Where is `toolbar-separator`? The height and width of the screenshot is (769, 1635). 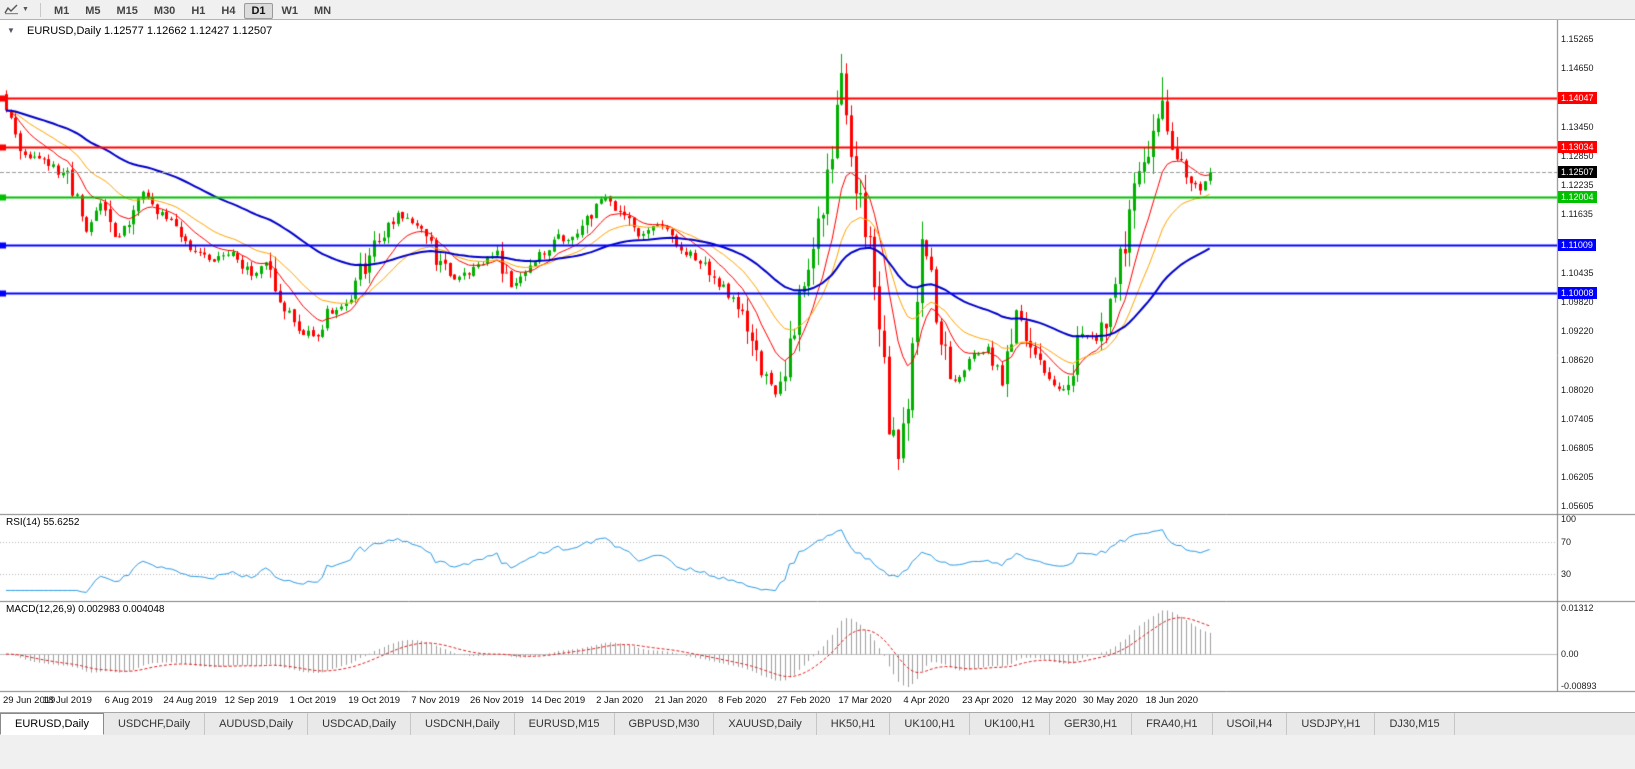
toolbar-separator is located at coordinates (40, 9).